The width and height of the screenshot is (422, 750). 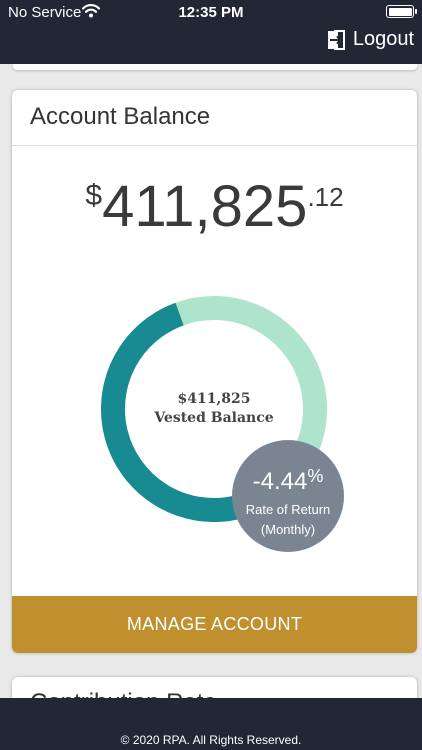 I want to click on app-header: Logout, so click(x=211, y=44).